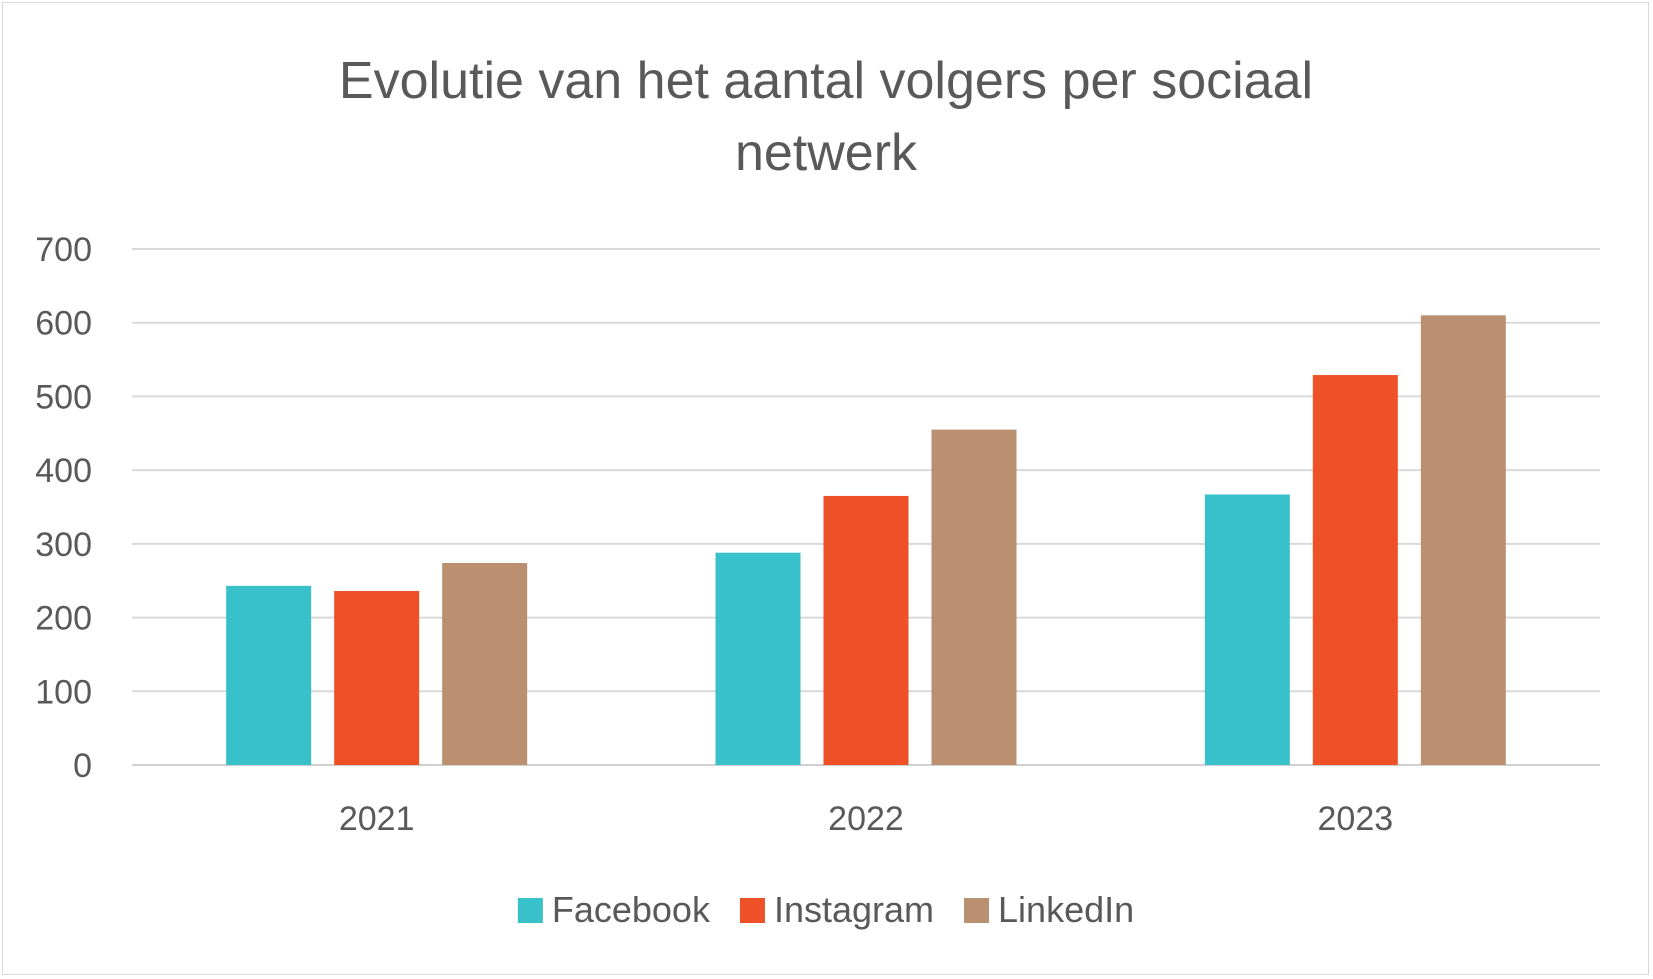  Describe the element at coordinates (377, 819) in the screenshot. I see `x-tick-label: 2021` at that location.